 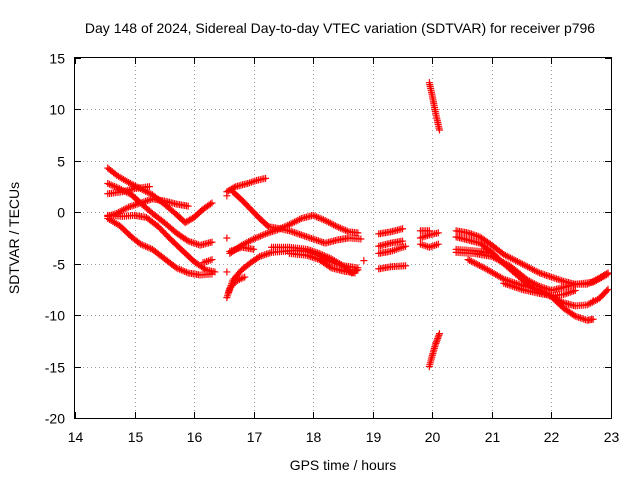 I want to click on x-tick-label: 20, so click(x=433, y=437).